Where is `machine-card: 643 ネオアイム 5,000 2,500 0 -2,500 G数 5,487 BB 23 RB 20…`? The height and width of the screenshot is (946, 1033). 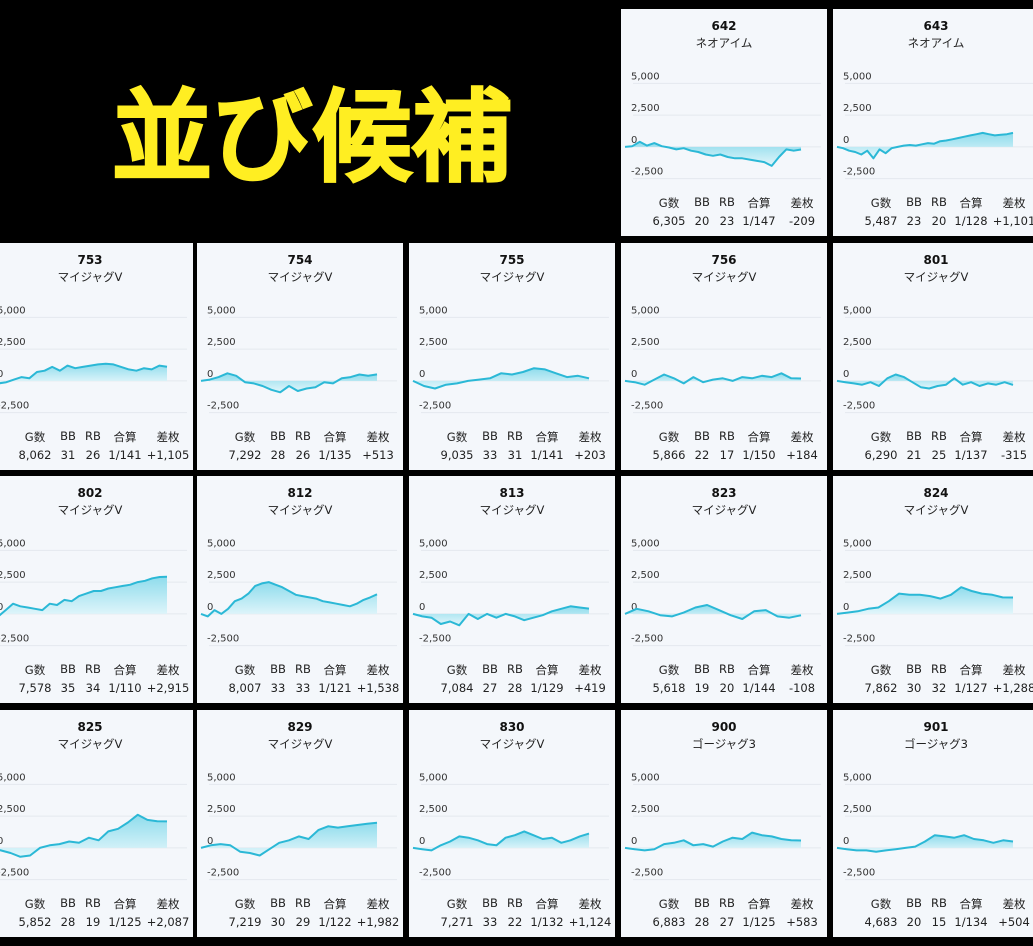
machine-card: 643 ネオアイム 5,000 2,500 0 -2,500 G数 5,487 BB 23 RB 20… is located at coordinates (933, 122).